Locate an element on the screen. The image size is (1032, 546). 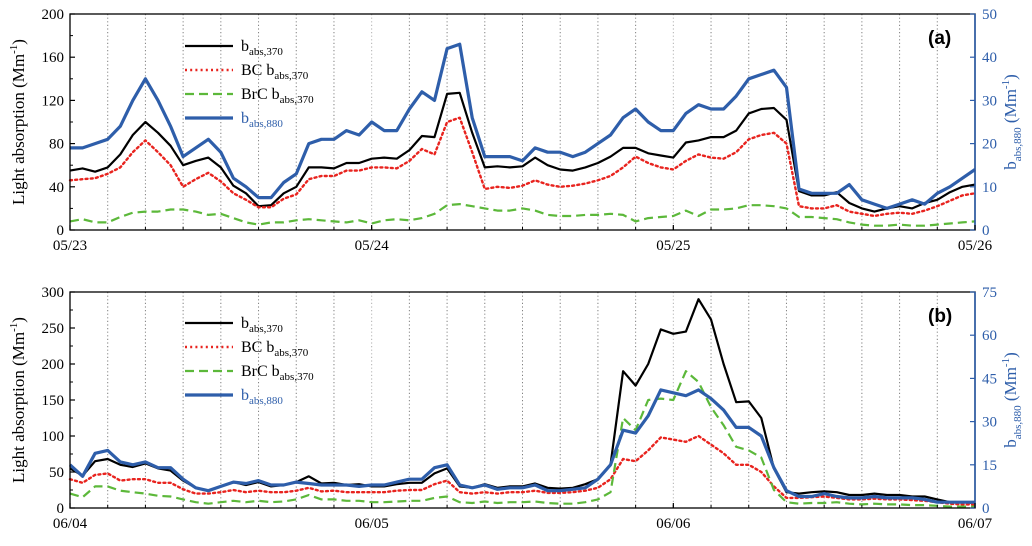
x-tick-label: 06/07 is located at coordinates (975, 524).